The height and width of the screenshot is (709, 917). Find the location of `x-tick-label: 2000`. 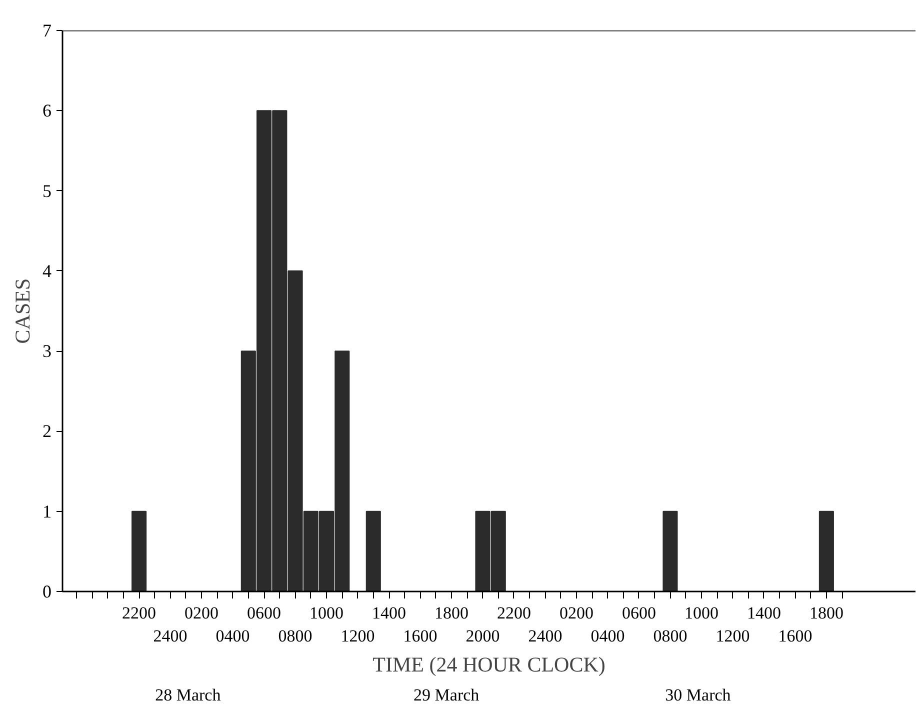

x-tick-label: 2000 is located at coordinates (483, 636).